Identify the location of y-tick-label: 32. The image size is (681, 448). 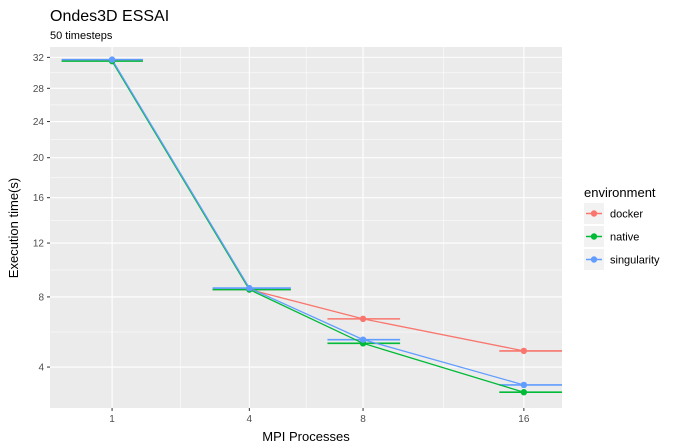
(39, 58).